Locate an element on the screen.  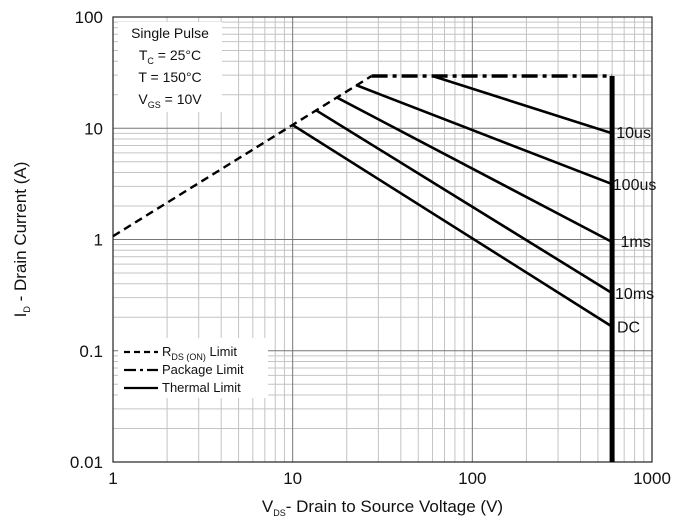
legend-label: Package Limit is located at coordinates (203, 369).